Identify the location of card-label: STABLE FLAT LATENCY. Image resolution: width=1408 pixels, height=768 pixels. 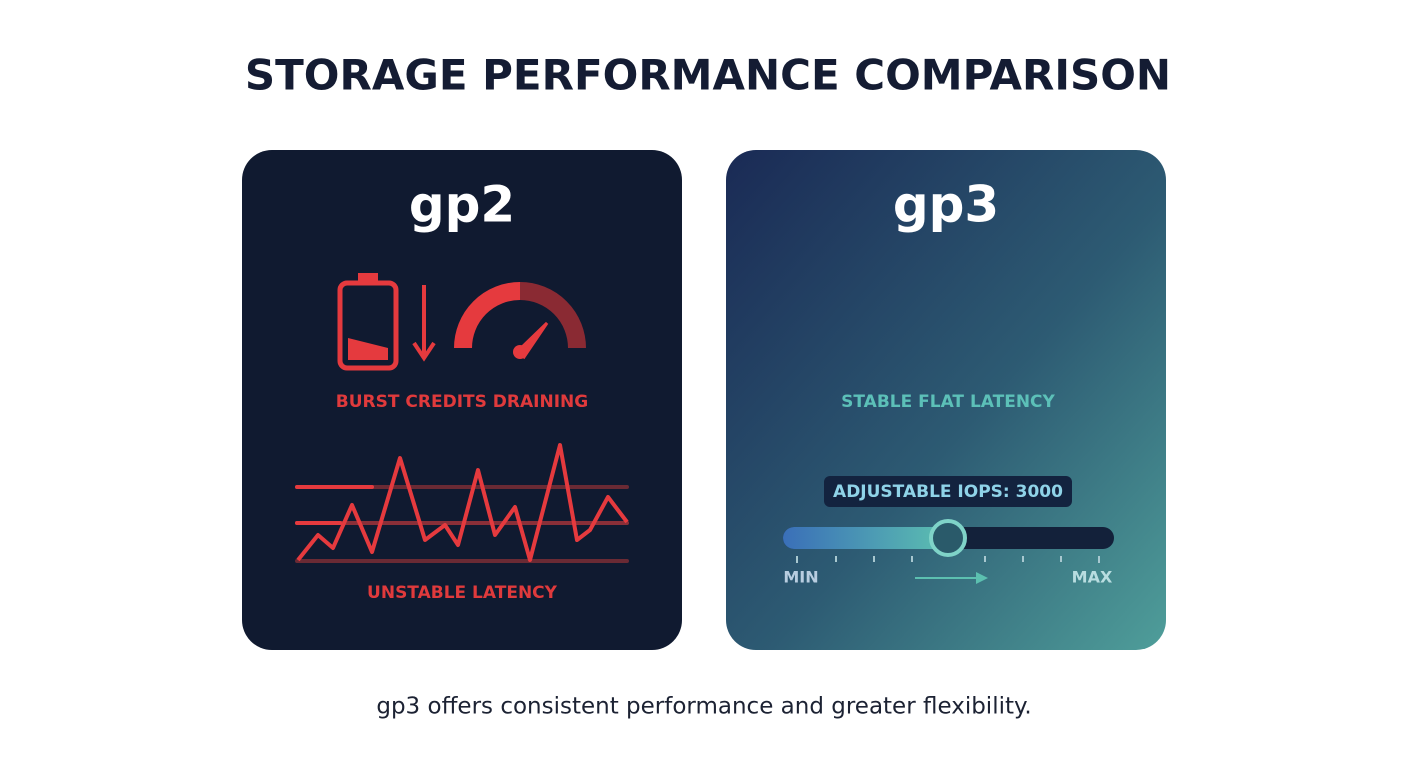
(948, 402).